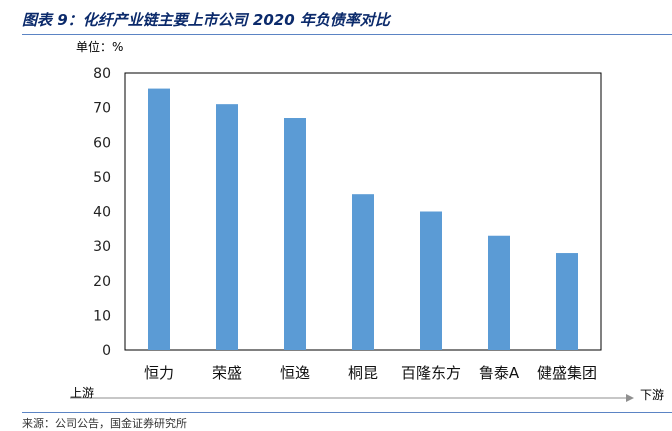 This screenshot has width=672, height=431. I want to click on y-tick-label: 60, so click(102, 143).